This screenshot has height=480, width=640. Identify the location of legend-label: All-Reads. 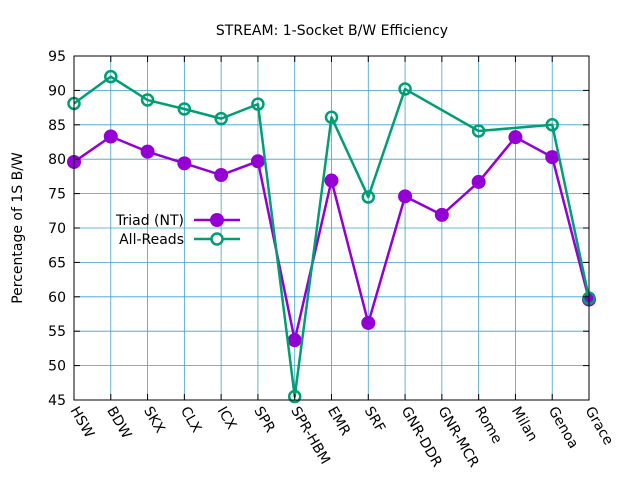
(151, 240).